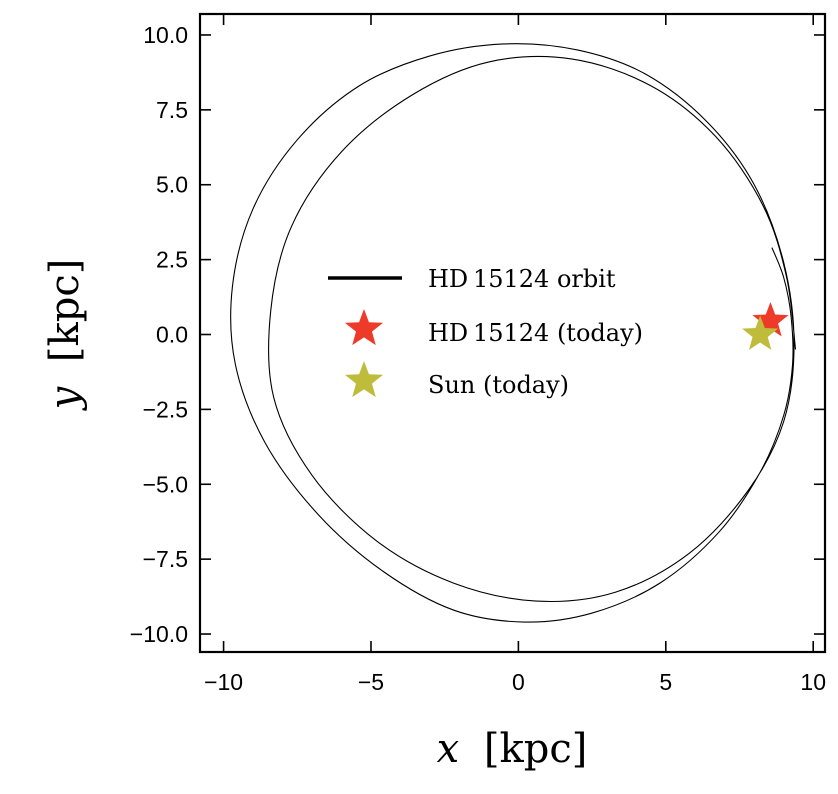  What do you see at coordinates (770, 319) in the screenshot?
I see `hd15124-star` at bounding box center [770, 319].